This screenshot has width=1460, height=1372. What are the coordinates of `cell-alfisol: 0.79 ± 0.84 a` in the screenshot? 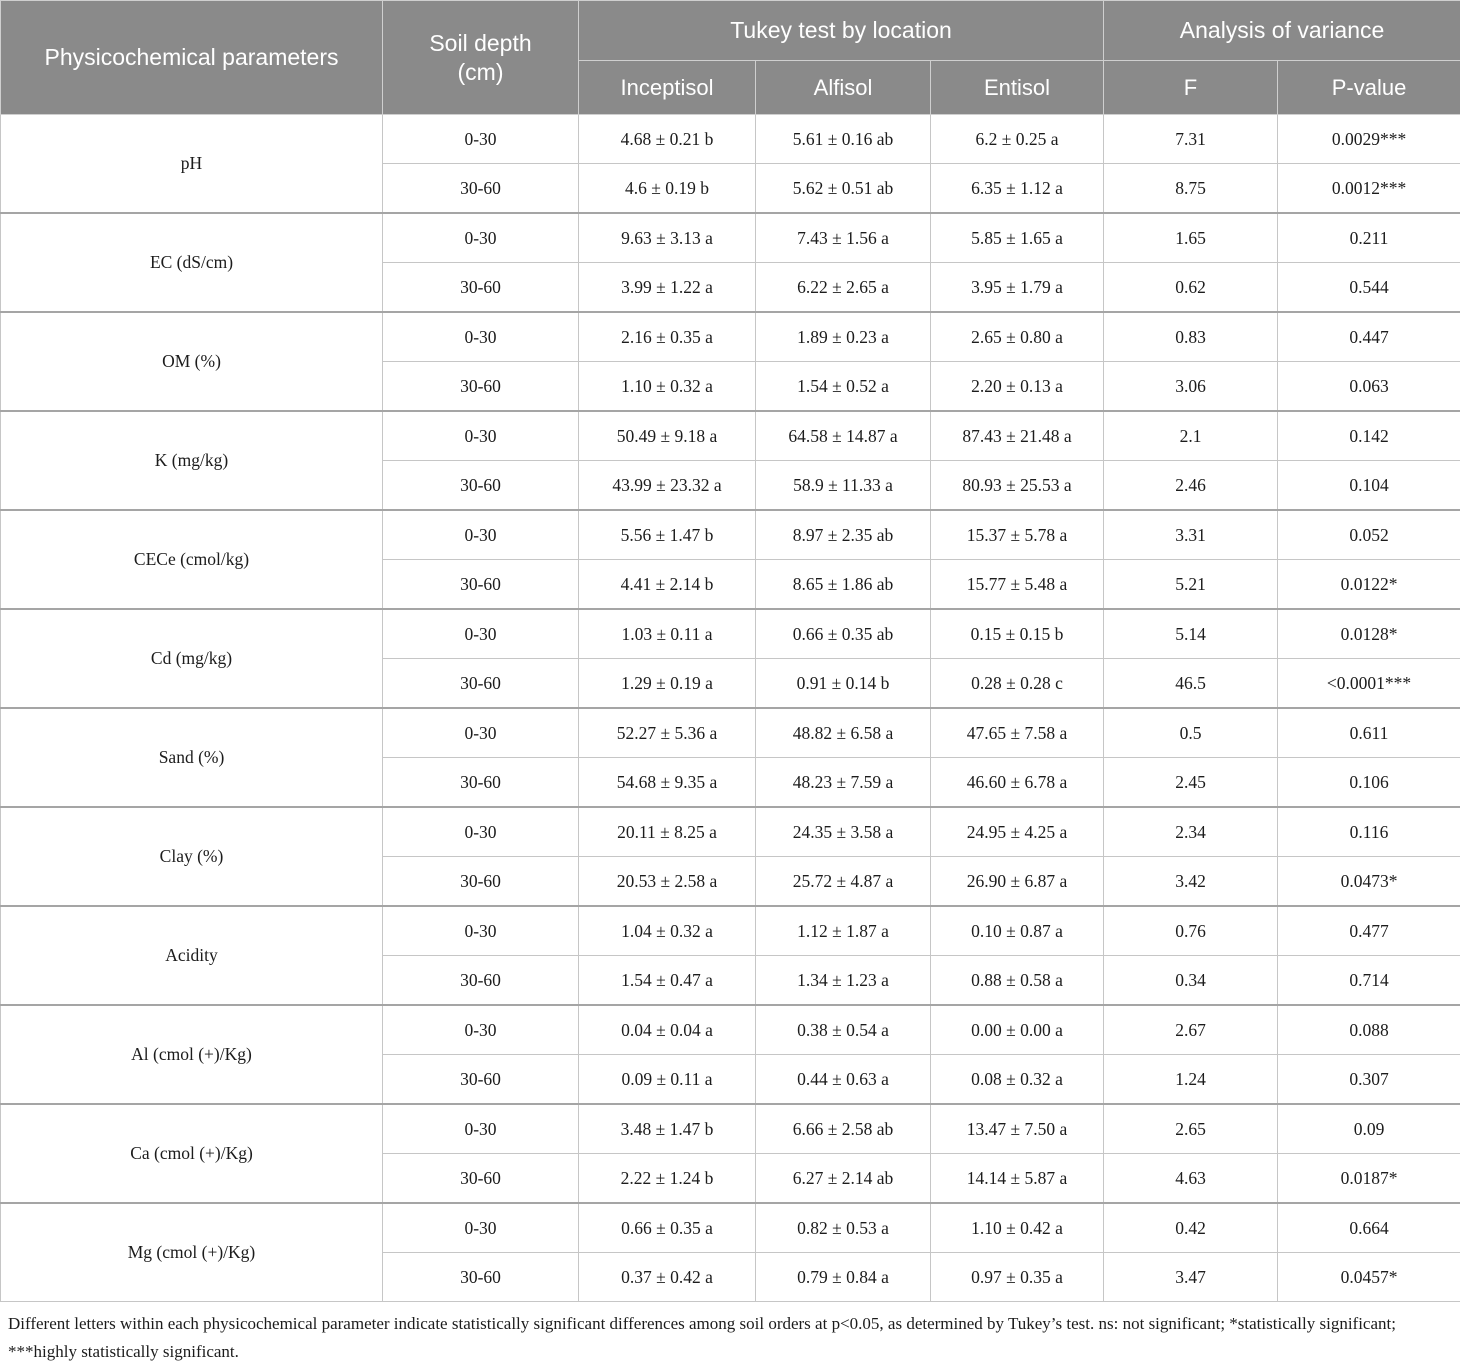 It's located at (843, 1277).